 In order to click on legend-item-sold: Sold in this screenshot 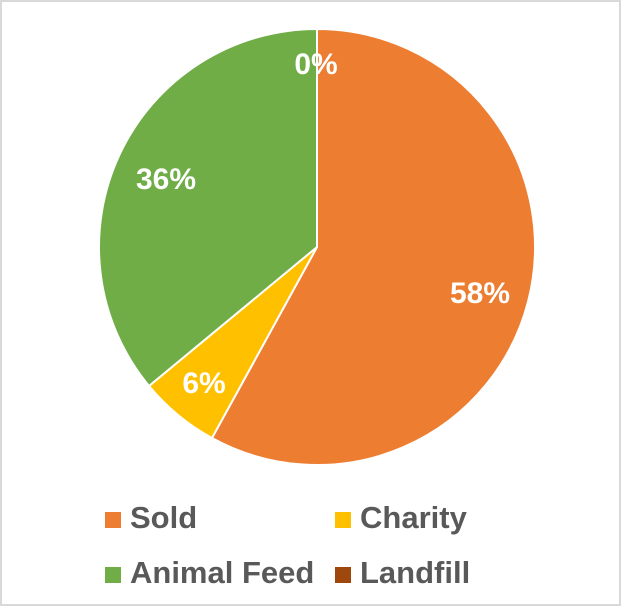, I will do `click(151, 517)`.